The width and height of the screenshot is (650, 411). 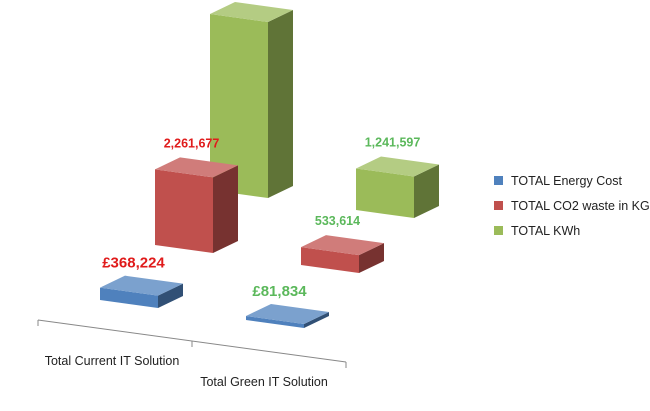 I want to click on legend-label: TOTAL Energy Cost, so click(x=566, y=180).